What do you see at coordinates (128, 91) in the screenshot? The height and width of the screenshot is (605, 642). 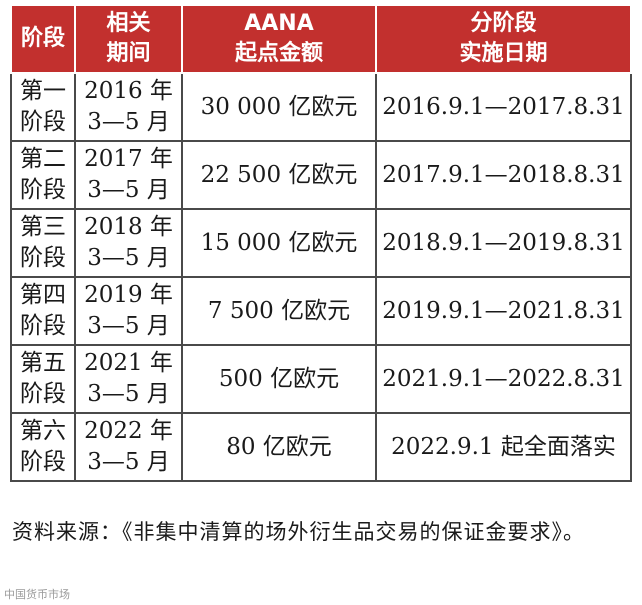 I see `period-line1: 2016 年` at bounding box center [128, 91].